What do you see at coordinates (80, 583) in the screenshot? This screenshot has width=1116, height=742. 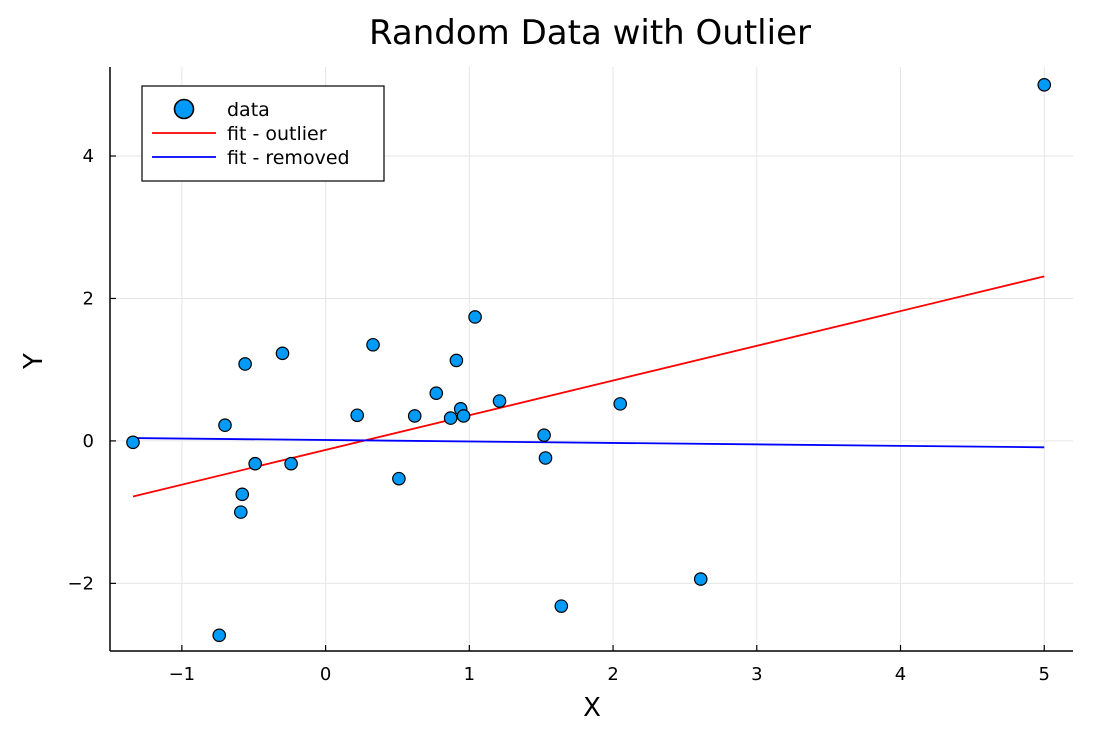 I see `y-tick-label: −2` at bounding box center [80, 583].